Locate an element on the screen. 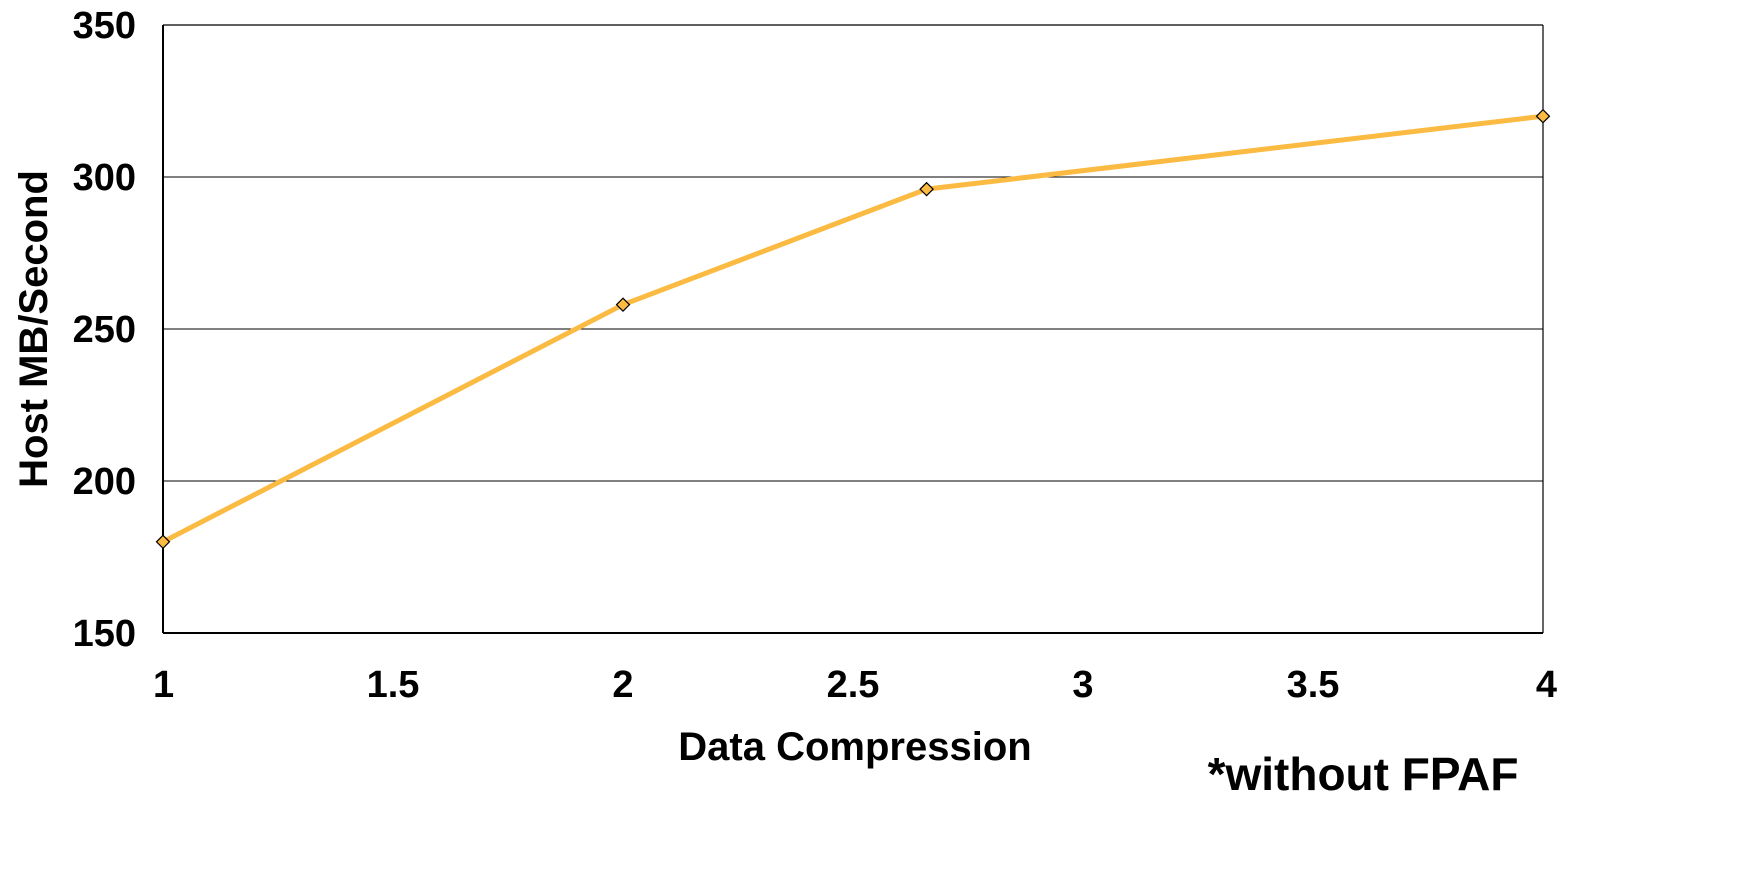 This screenshot has height=892, width=1758. x-tick-label: 3 is located at coordinates (1082, 685).